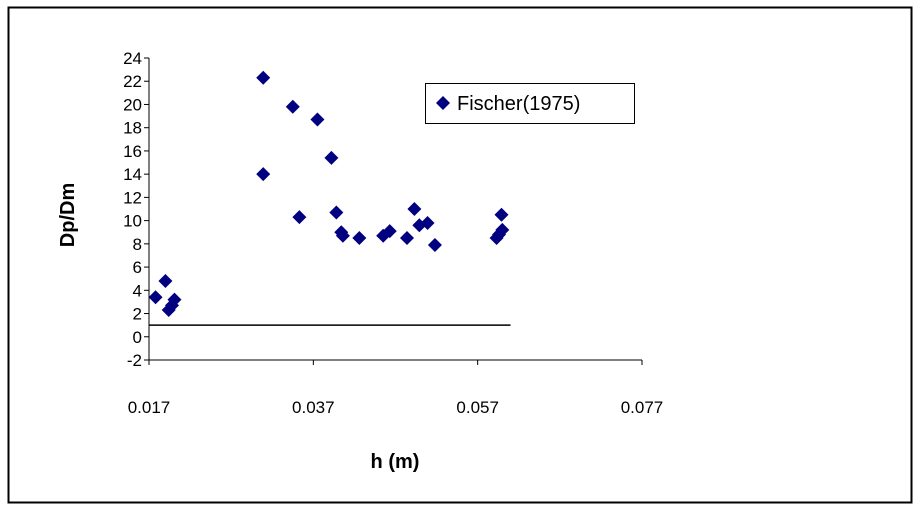  What do you see at coordinates (132, 174) in the screenshot?
I see `y-tick-label: 14` at bounding box center [132, 174].